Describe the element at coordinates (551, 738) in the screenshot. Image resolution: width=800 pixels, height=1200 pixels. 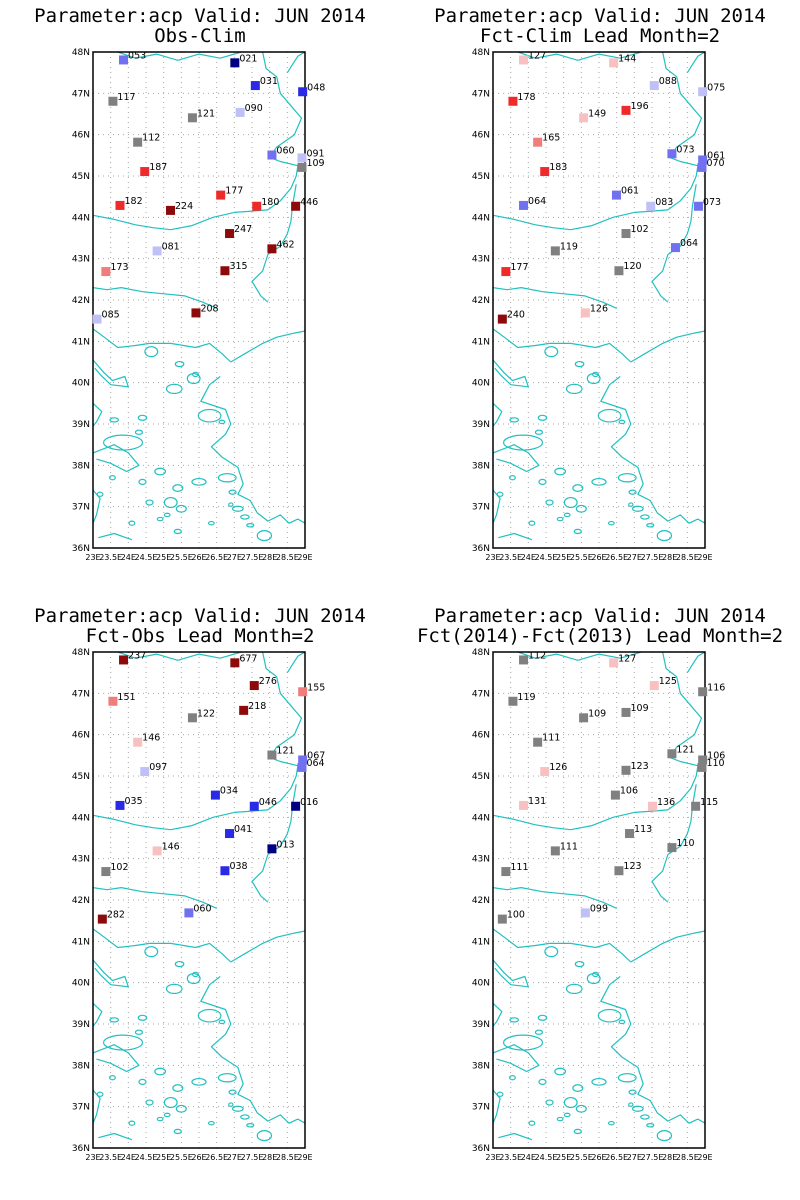
I see `station-label: 111` at that location.